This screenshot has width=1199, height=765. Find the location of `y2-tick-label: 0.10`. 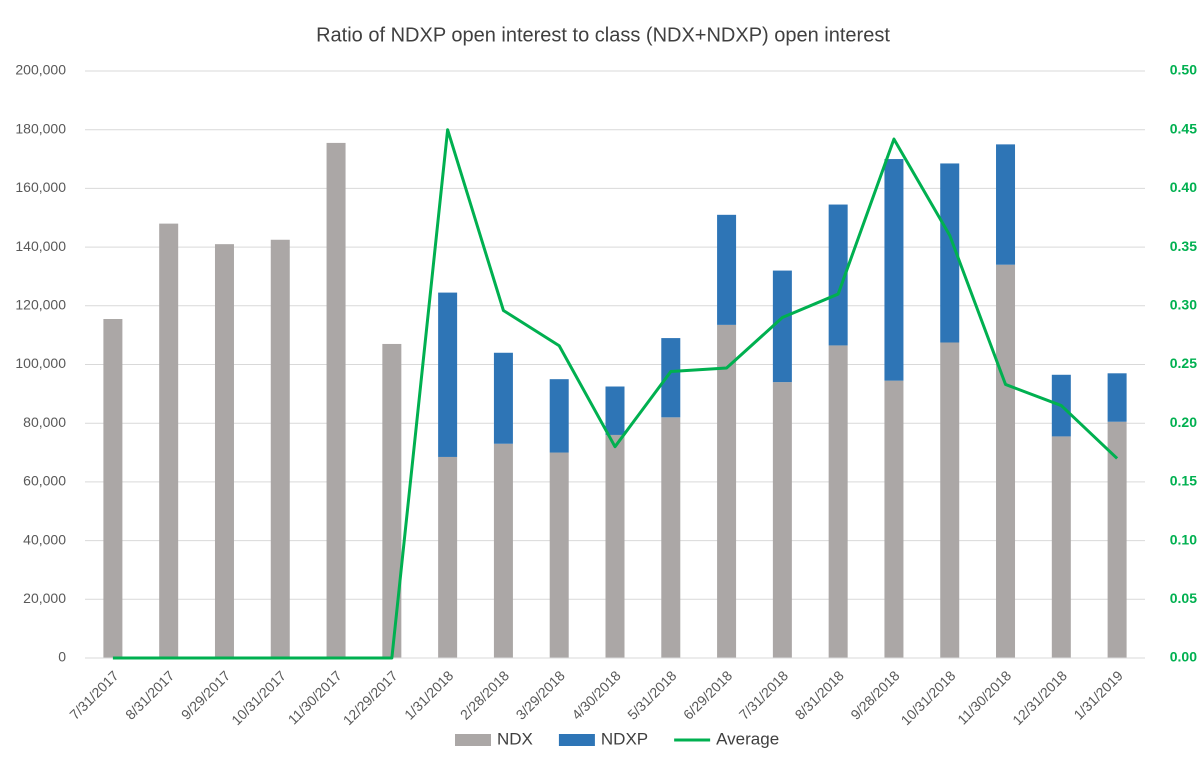

y2-tick-label: 0.10 is located at coordinates (1183, 539).